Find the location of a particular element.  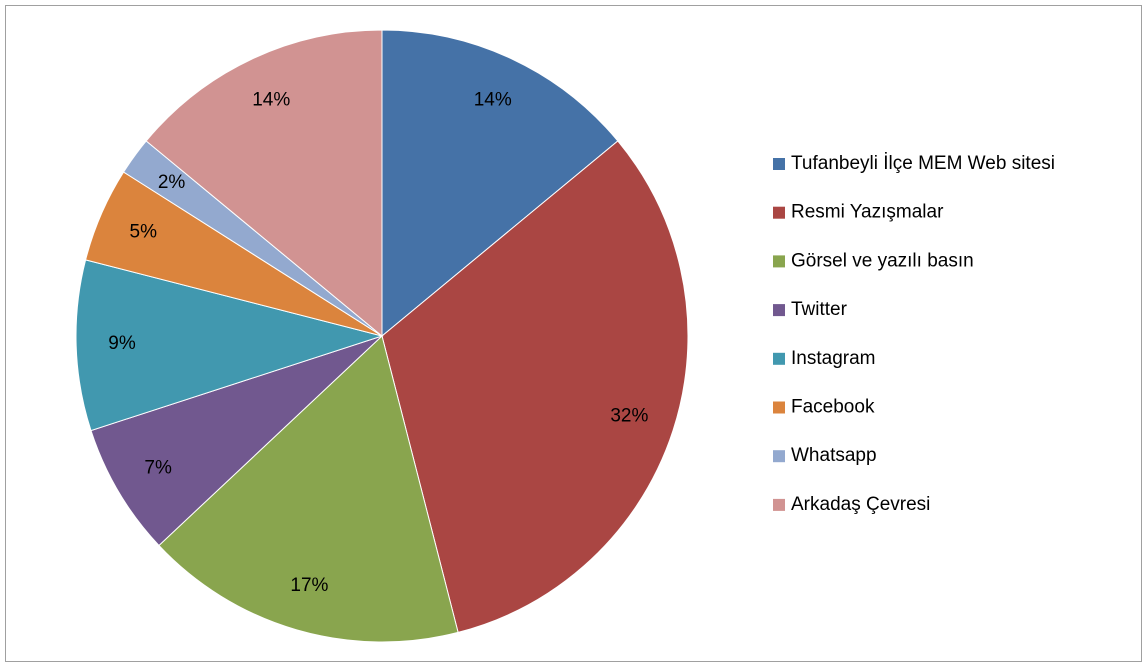

legend-label: Resmi Yazışmalar is located at coordinates (867, 212).